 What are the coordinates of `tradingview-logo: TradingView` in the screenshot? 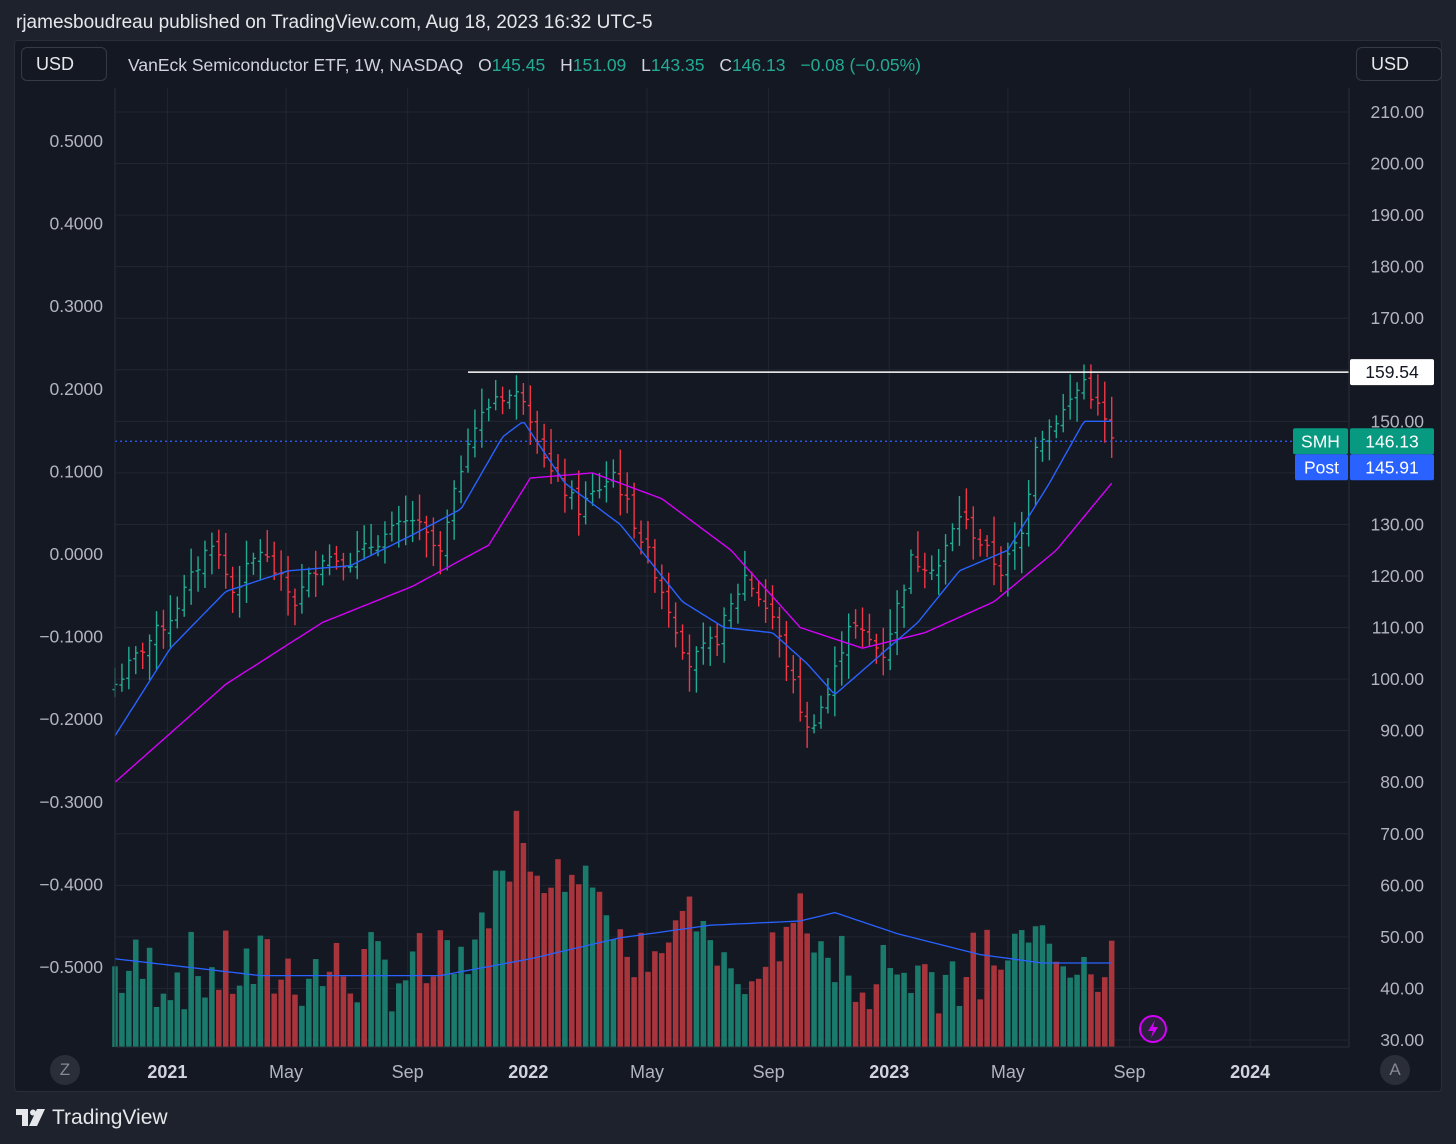 It's located at (92, 1118).